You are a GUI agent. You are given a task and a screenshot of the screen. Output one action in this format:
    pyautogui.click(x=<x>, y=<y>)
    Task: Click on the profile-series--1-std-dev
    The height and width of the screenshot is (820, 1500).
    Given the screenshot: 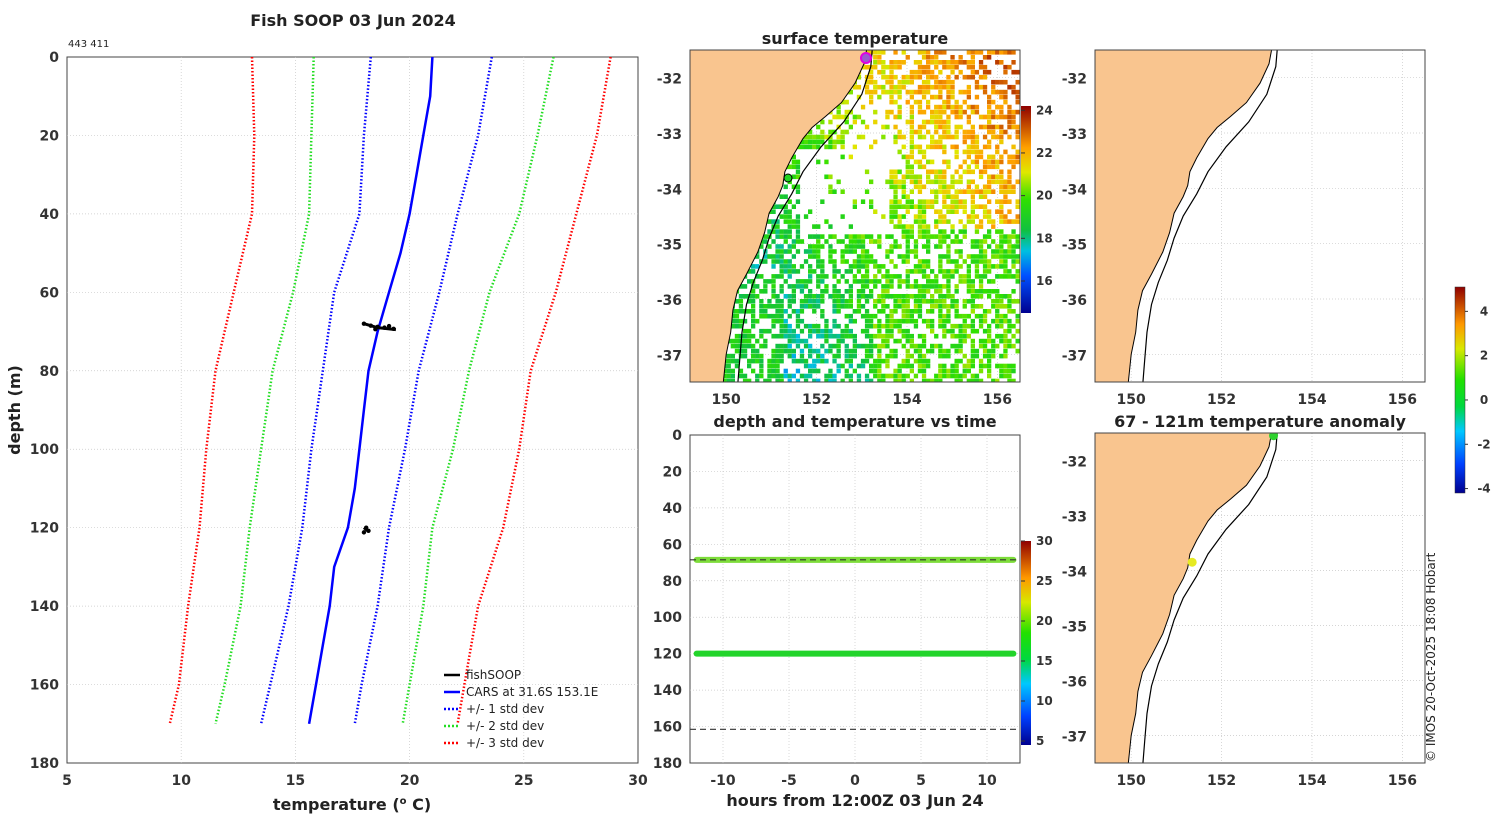 What is the action you would take?
    pyautogui.click(x=423, y=390)
    